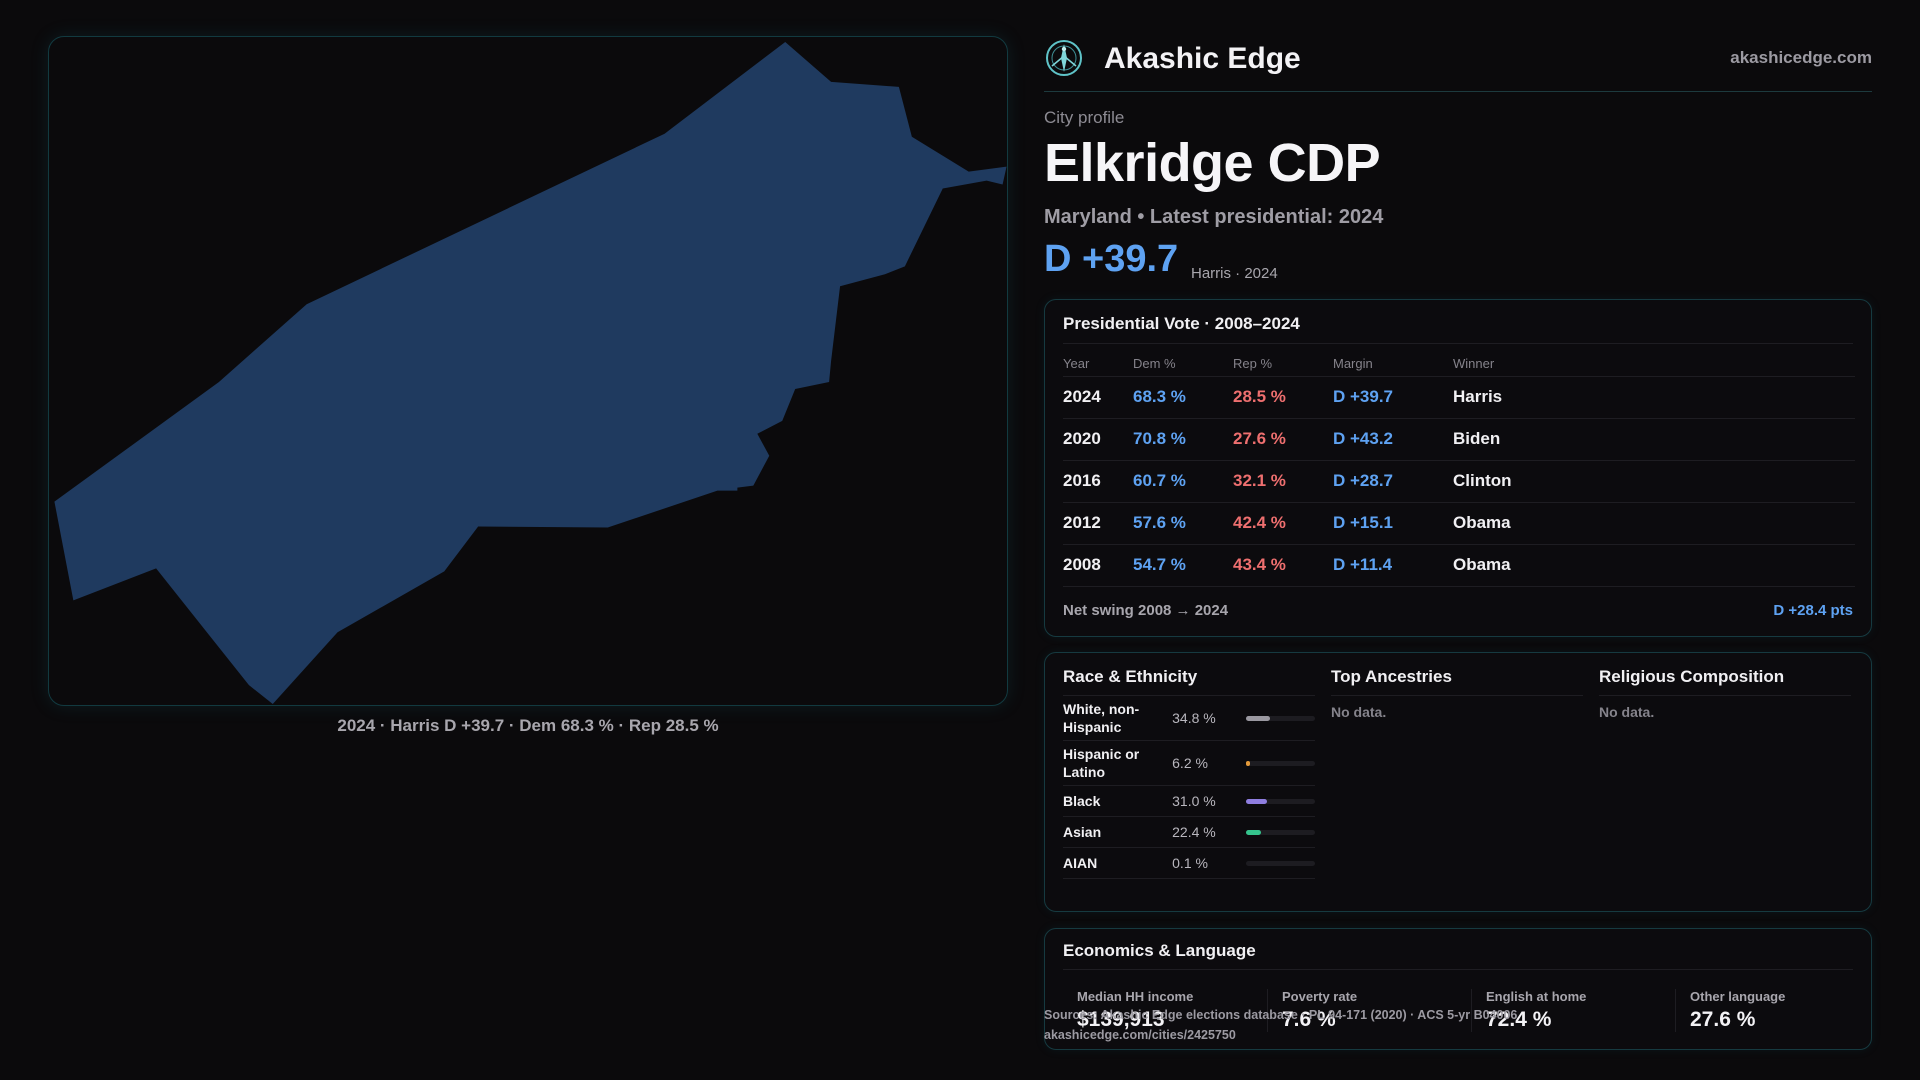  I want to click on race-pct: 0.1 %, so click(1190, 863).